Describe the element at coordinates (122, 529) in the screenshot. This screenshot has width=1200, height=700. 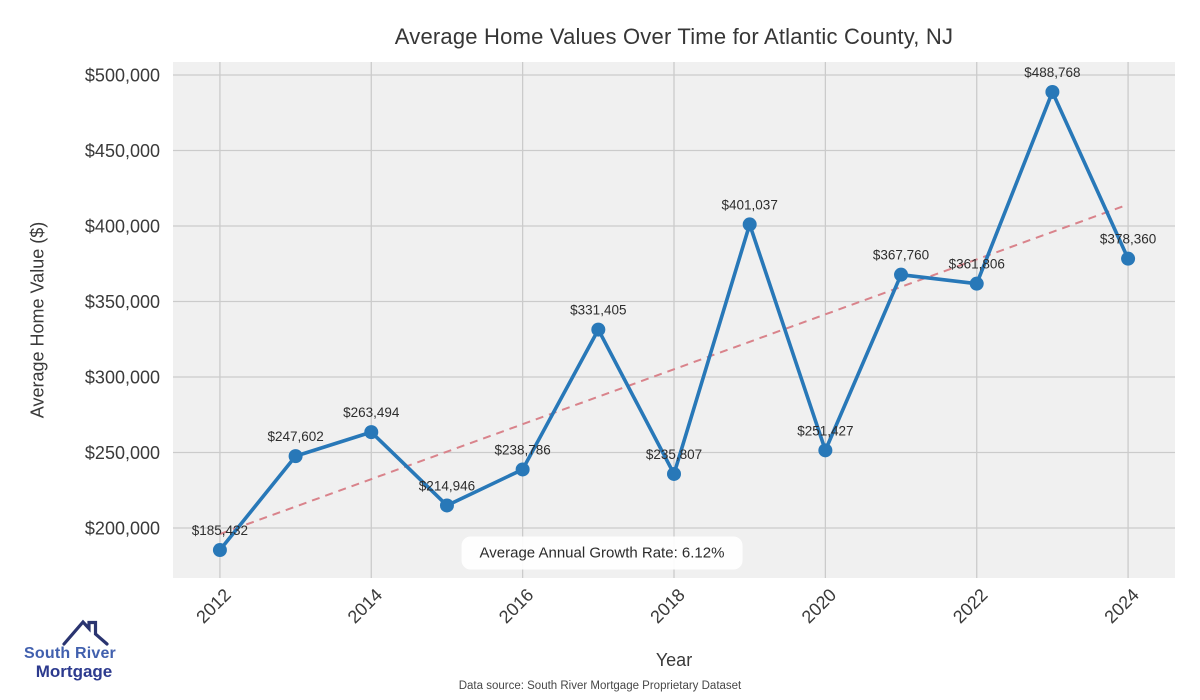
I see `y-tick-label: $200,000` at that location.